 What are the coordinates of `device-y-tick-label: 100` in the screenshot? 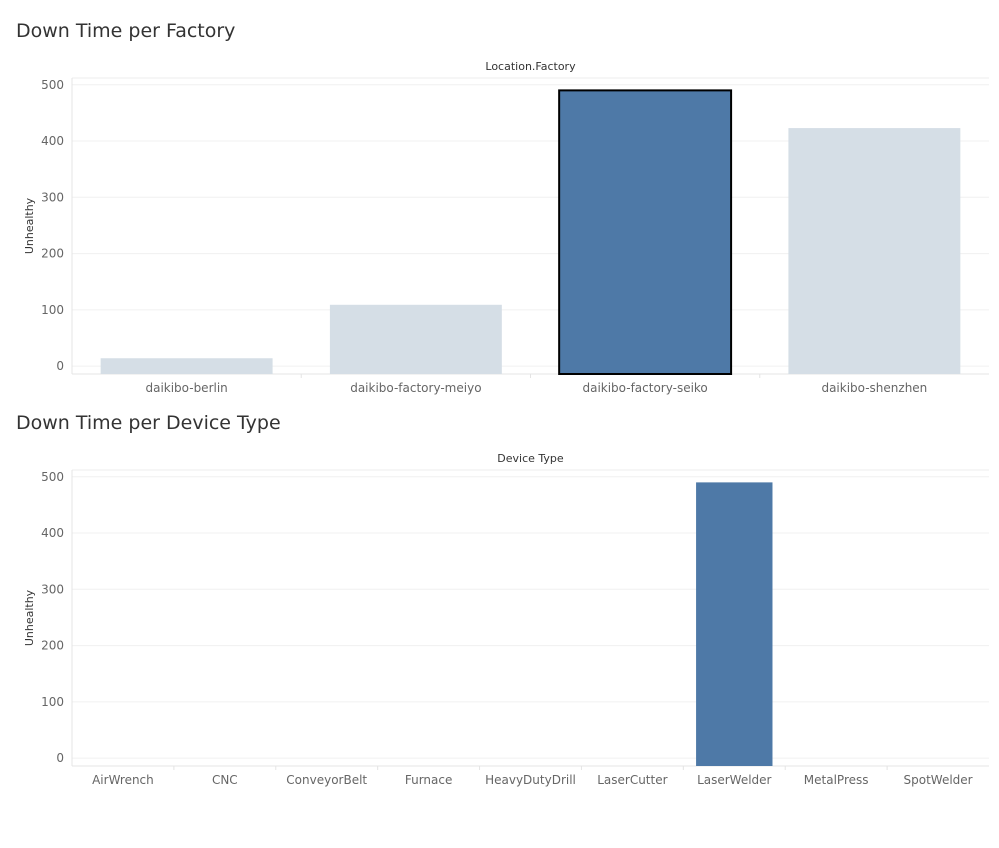 It's located at (52, 702).